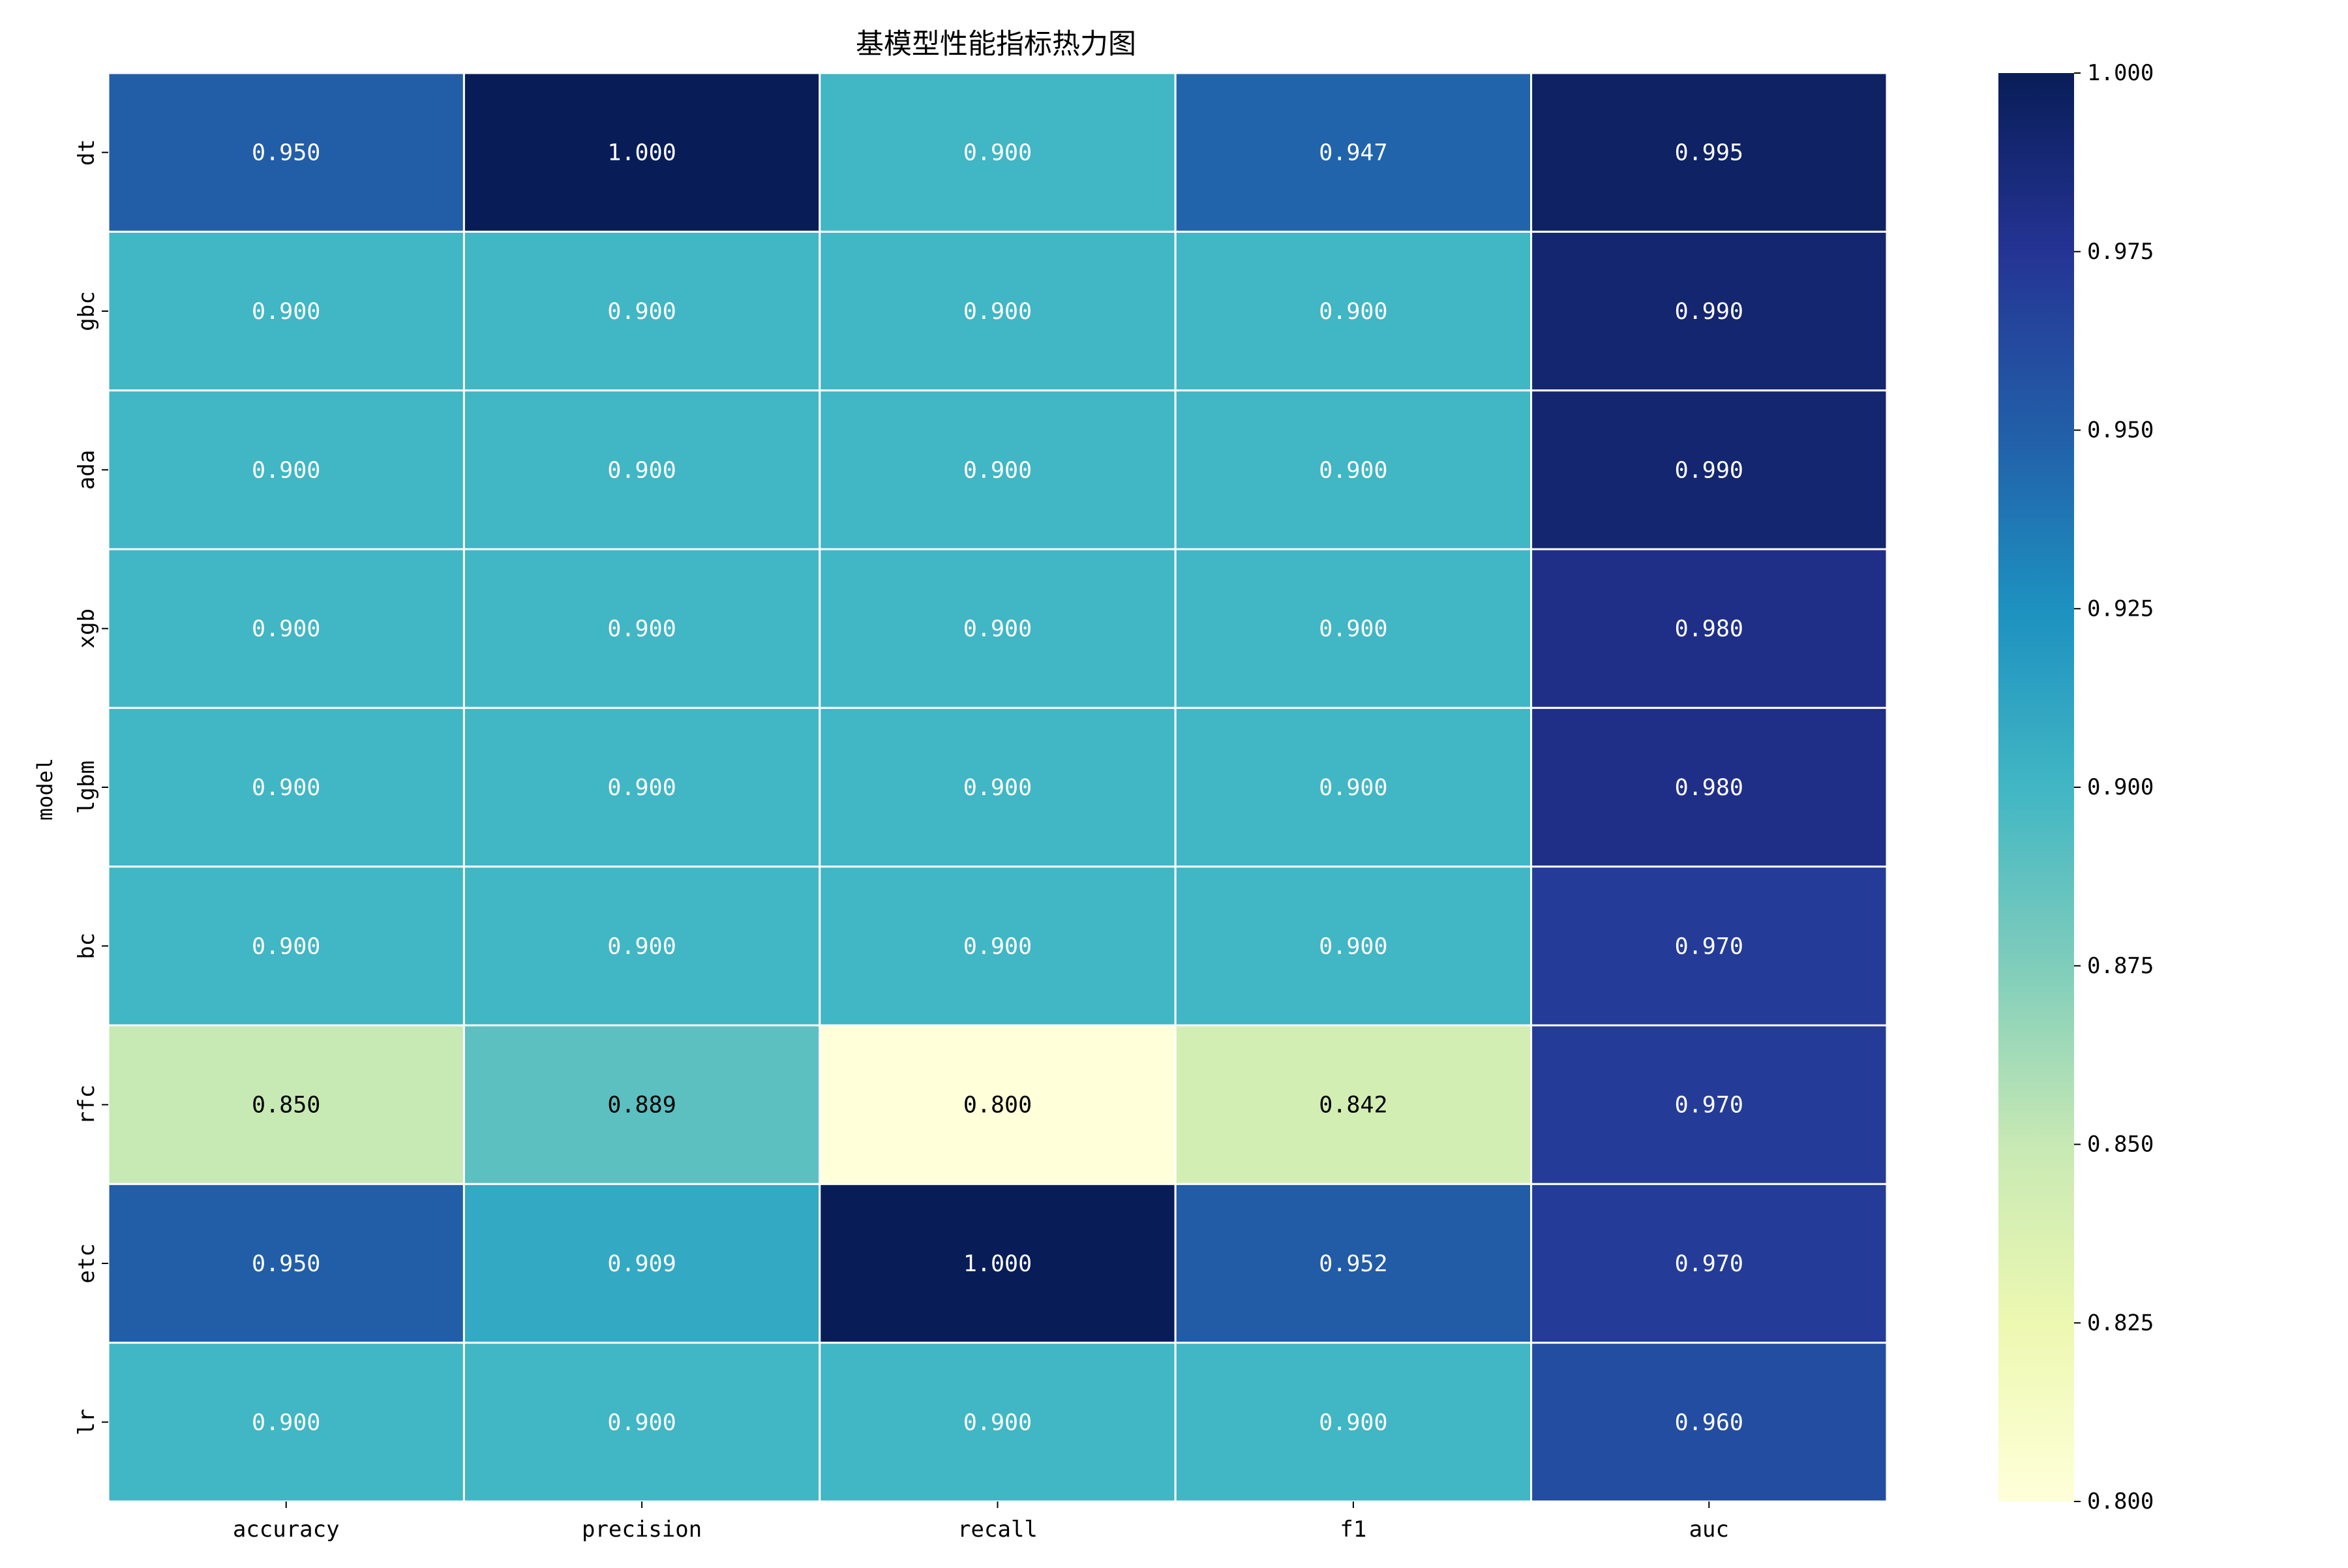  What do you see at coordinates (87, 470) in the screenshot?
I see `y-tick-label: ada` at bounding box center [87, 470].